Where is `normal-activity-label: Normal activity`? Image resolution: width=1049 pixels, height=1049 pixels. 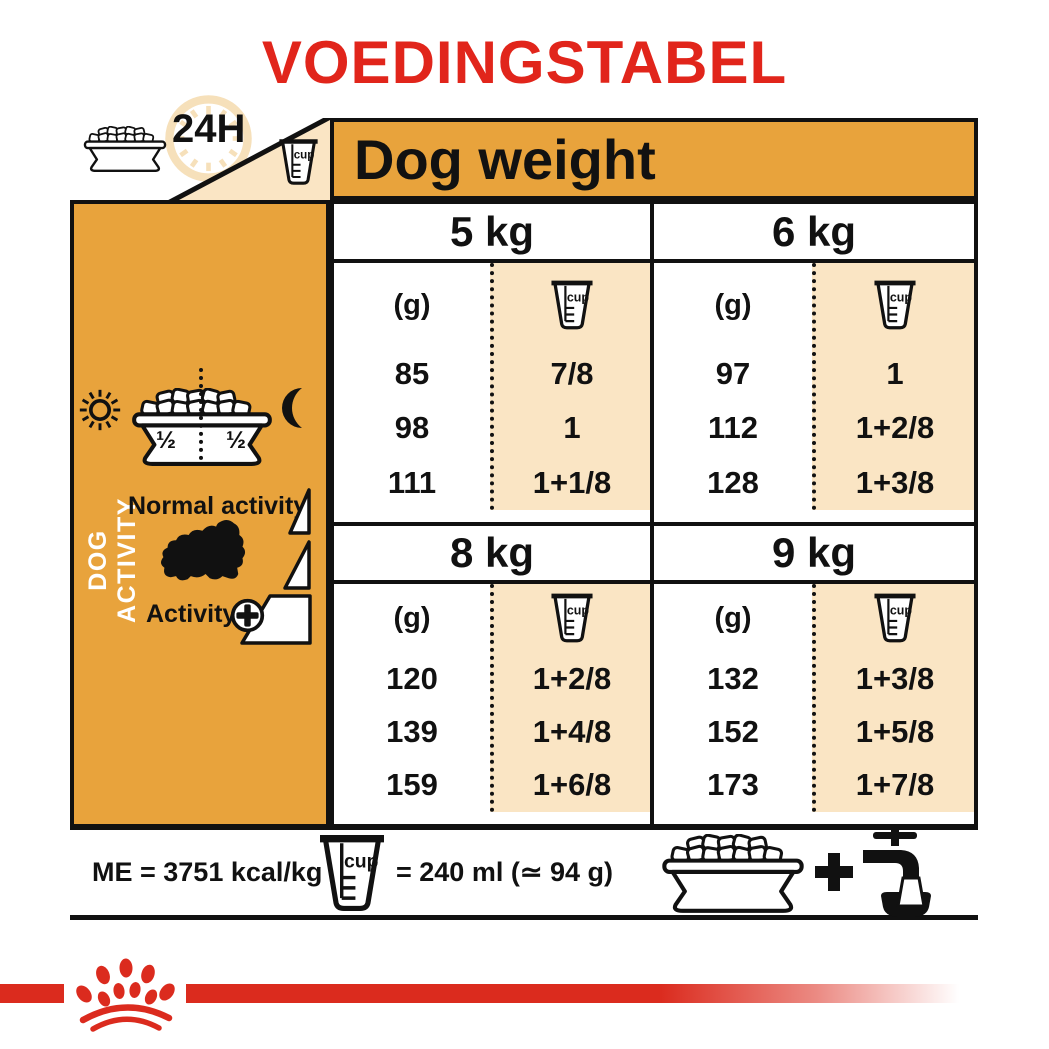 normal-activity-label: Normal activity is located at coordinates (218, 506).